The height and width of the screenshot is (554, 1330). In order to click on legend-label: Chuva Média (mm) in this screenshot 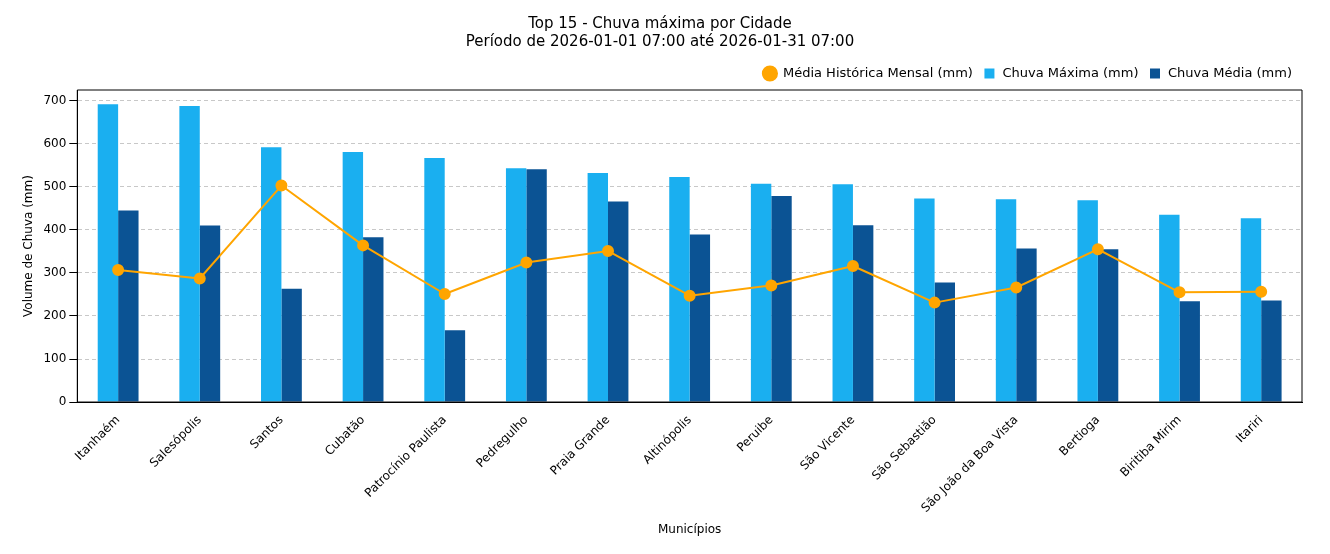, I will do `click(1230, 72)`.